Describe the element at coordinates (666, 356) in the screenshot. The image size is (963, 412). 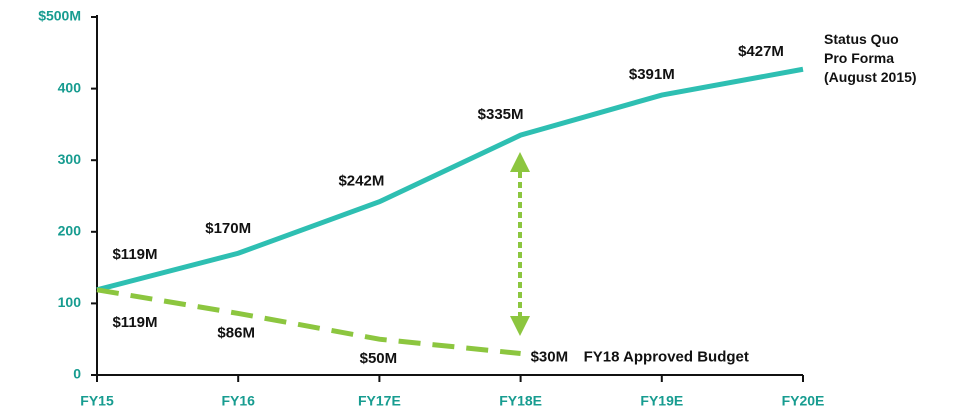
I see `series-label: FY18 Approved Budget` at that location.